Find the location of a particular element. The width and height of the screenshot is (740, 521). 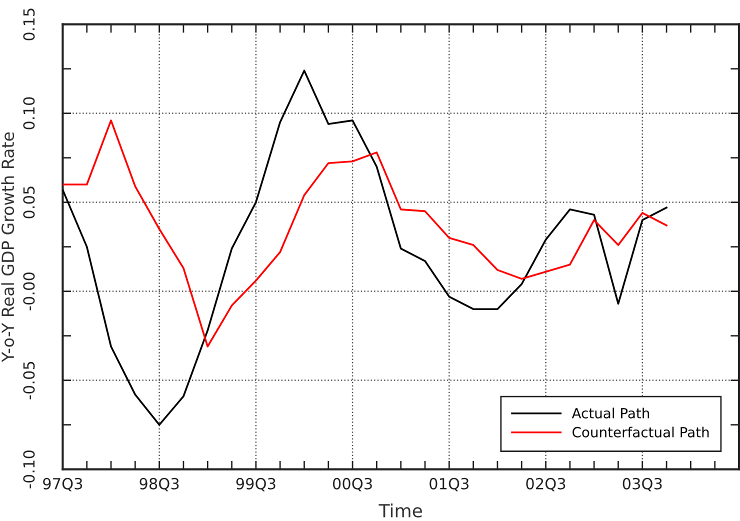

y-tick-label: 0.05 is located at coordinates (29, 202).